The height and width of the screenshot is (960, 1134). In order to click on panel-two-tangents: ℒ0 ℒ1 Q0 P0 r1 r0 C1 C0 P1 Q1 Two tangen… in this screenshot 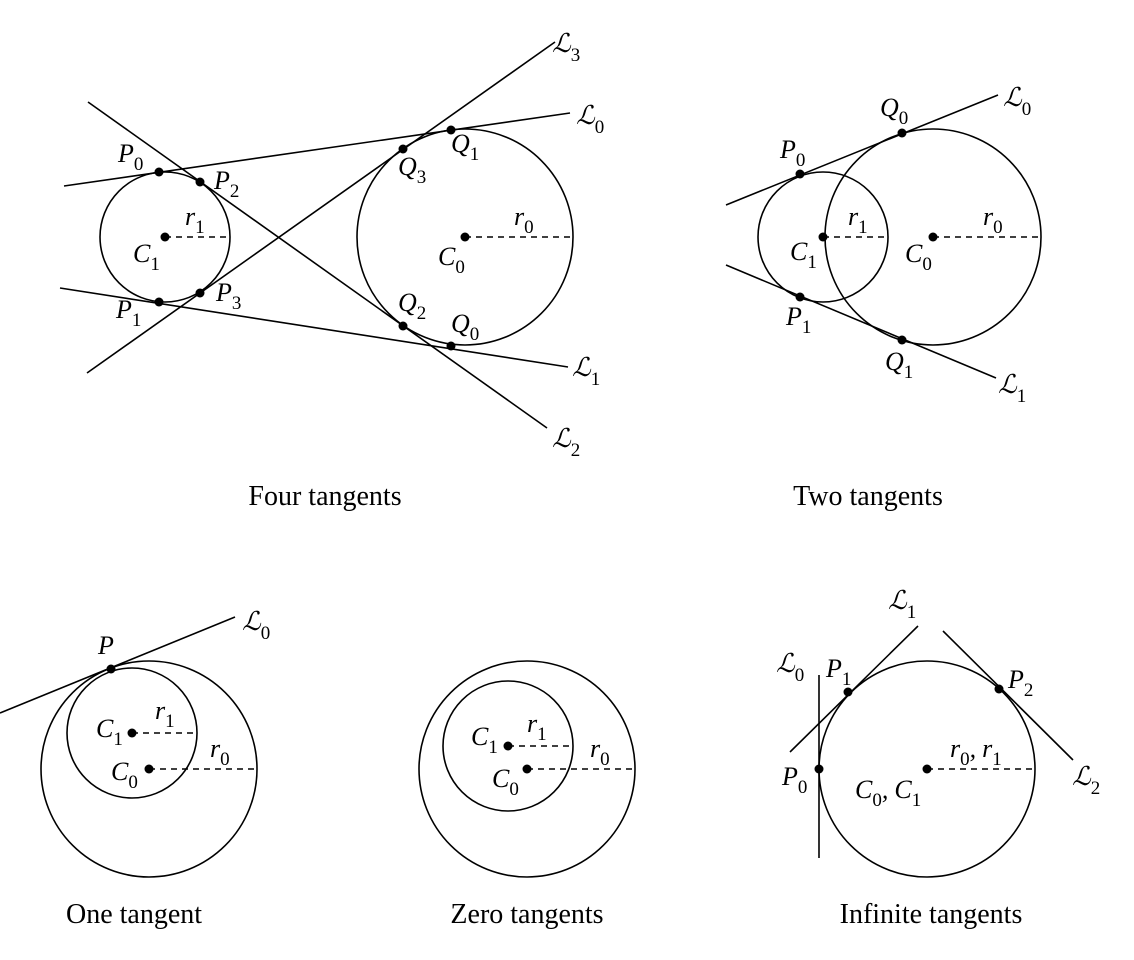, I will do `click(883, 297)`.